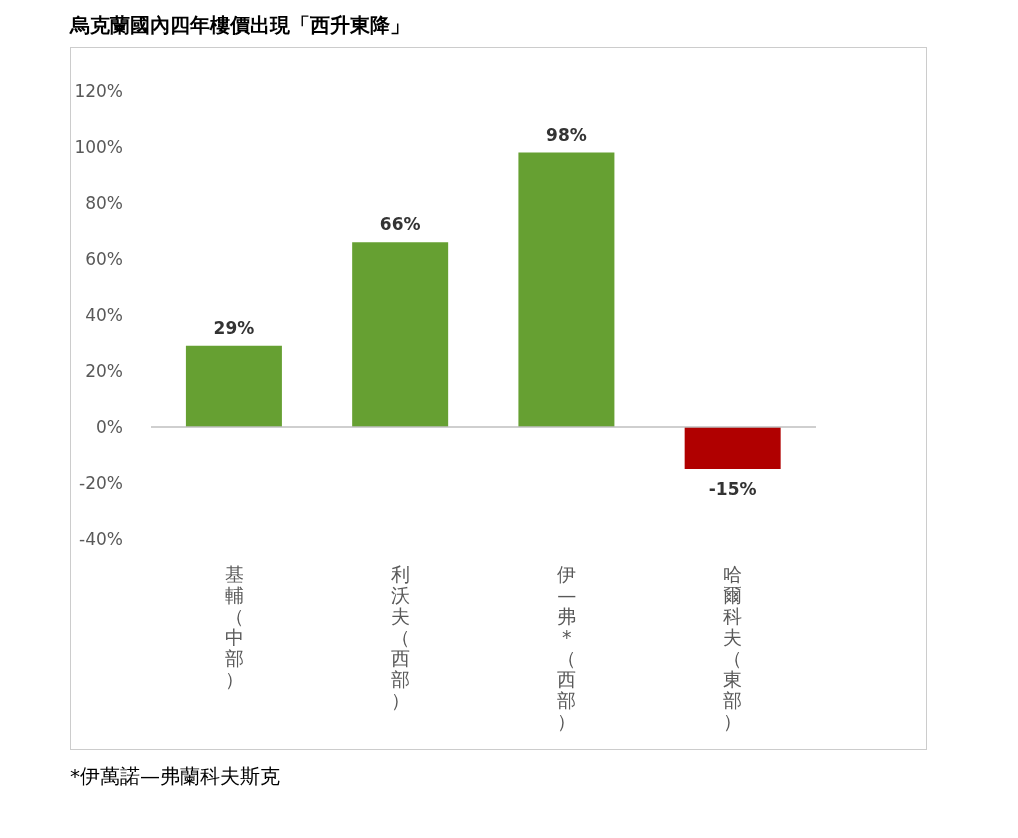 This screenshot has width=1018, height=838. I want to click on y-tick-label: 120%, so click(98, 91).